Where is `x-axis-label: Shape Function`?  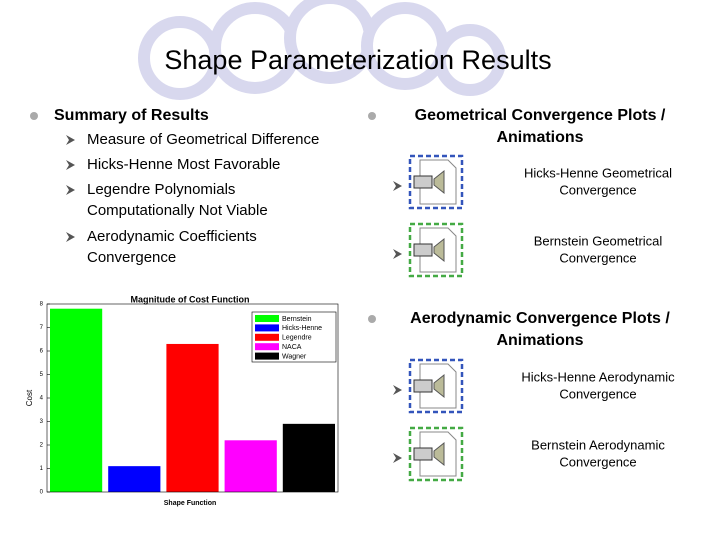 x-axis-label: Shape Function is located at coordinates (190, 503).